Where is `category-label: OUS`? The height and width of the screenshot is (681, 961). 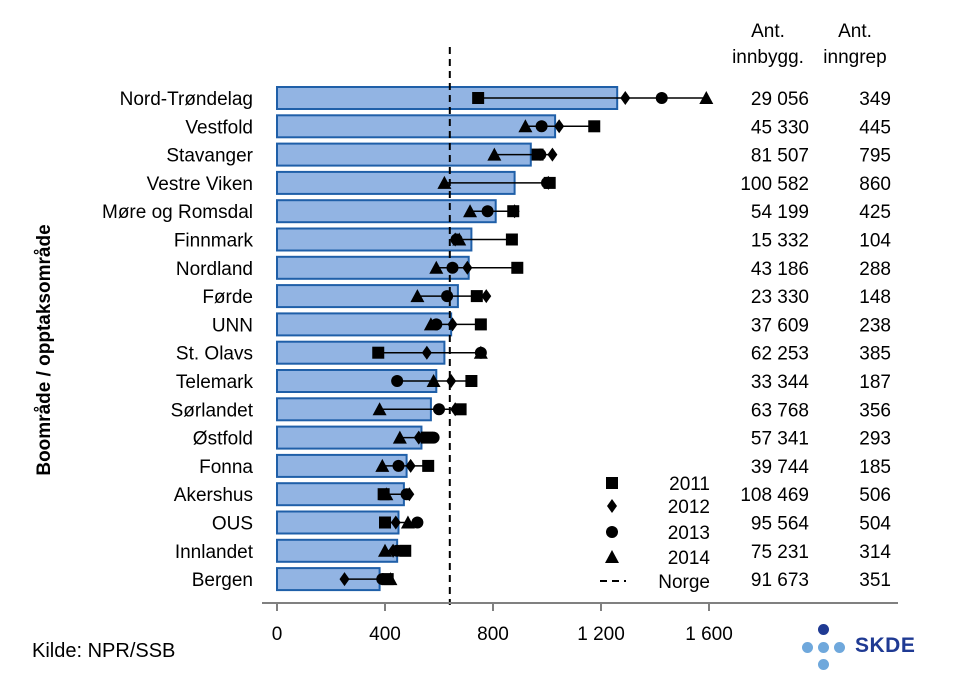 category-label: OUS is located at coordinates (232, 524).